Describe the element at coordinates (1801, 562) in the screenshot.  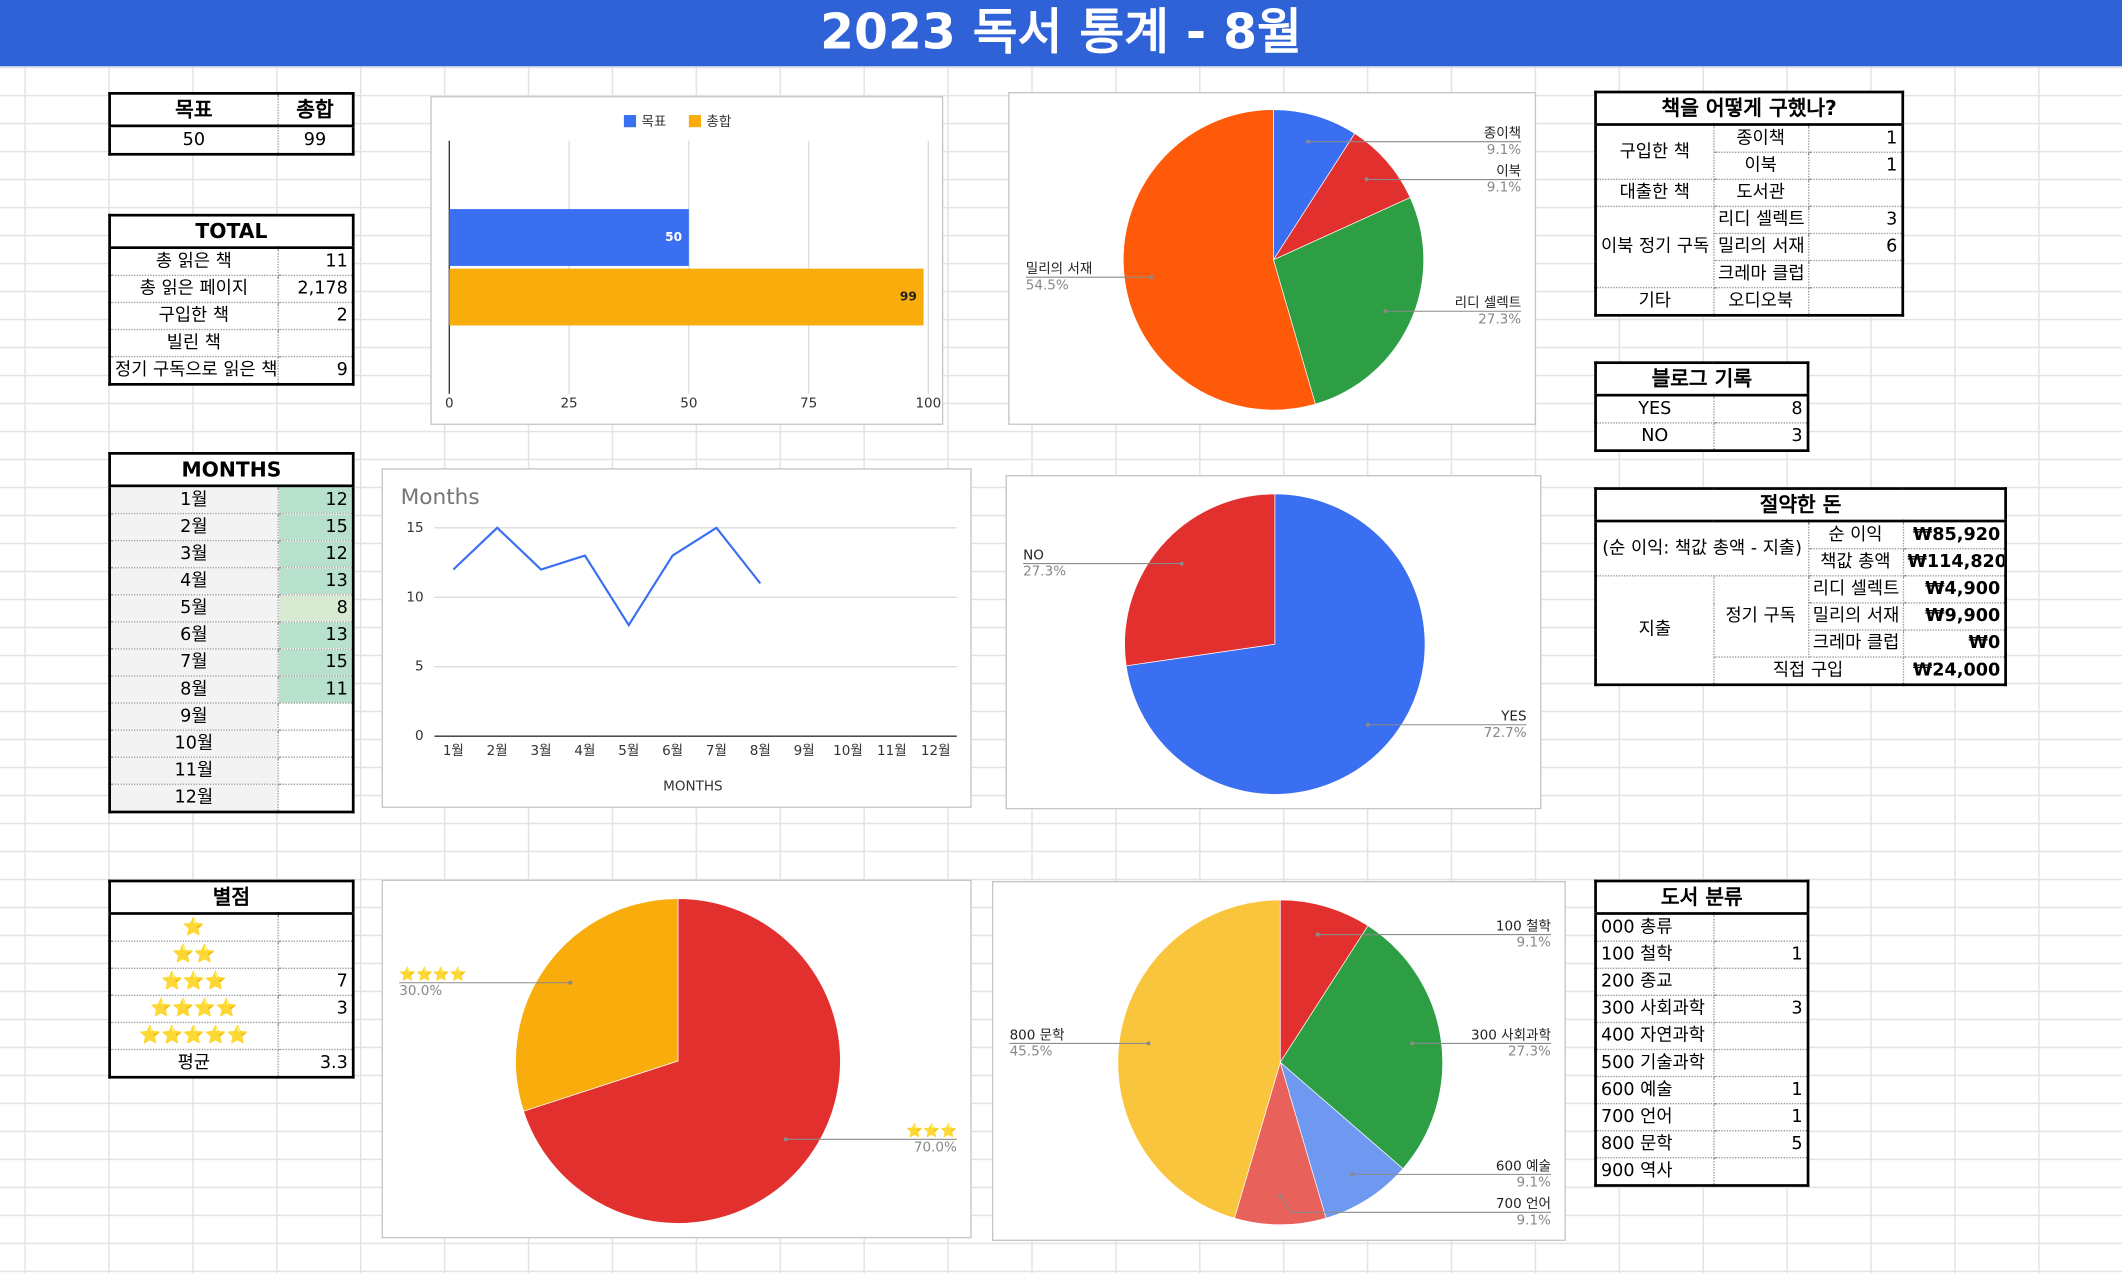
I see `table-row: 책값 총액 ₩114,820` at that location.